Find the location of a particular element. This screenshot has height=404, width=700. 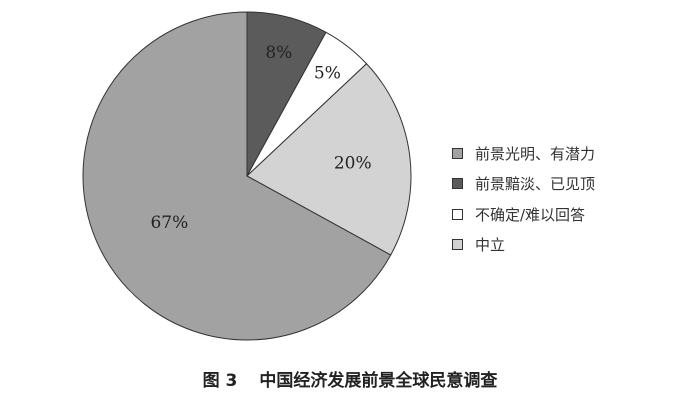

pie-slice is located at coordinates (329, 159).